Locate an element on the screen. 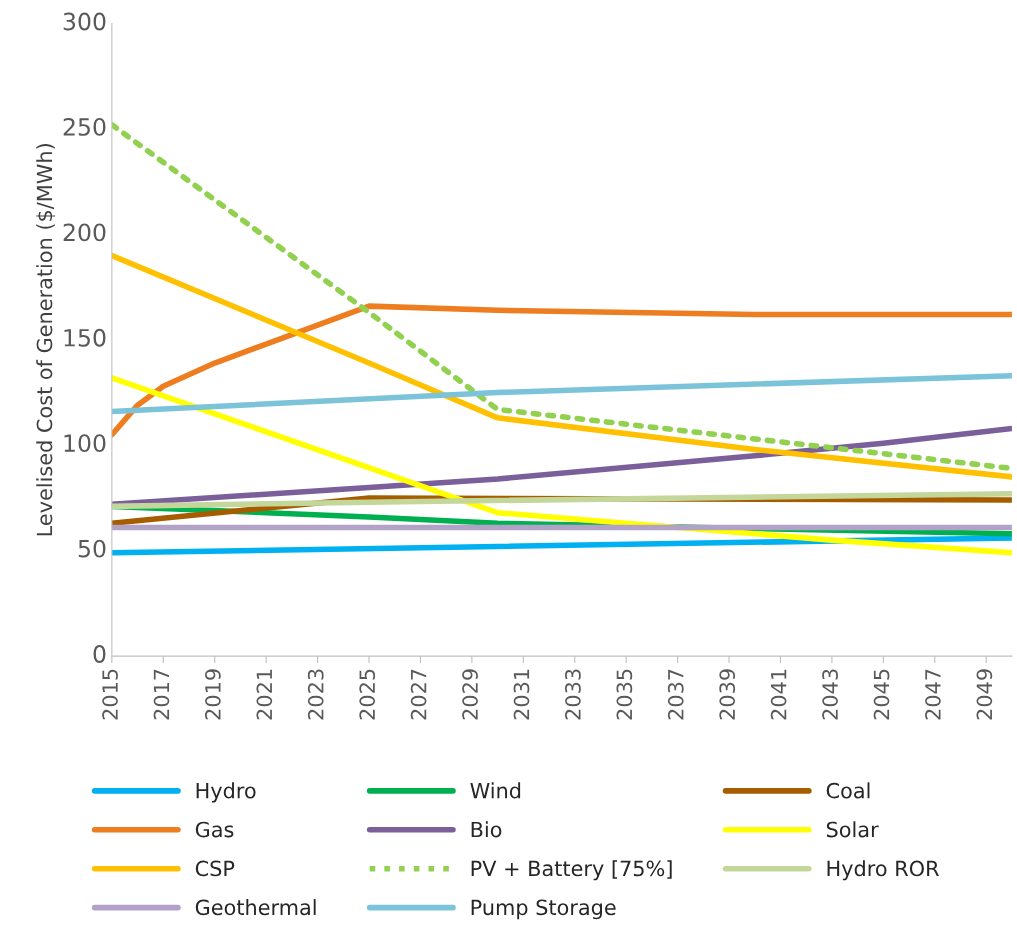 Image resolution: width=1017 pixels, height=944 pixels. legend-label: Geothermal is located at coordinates (255, 907).